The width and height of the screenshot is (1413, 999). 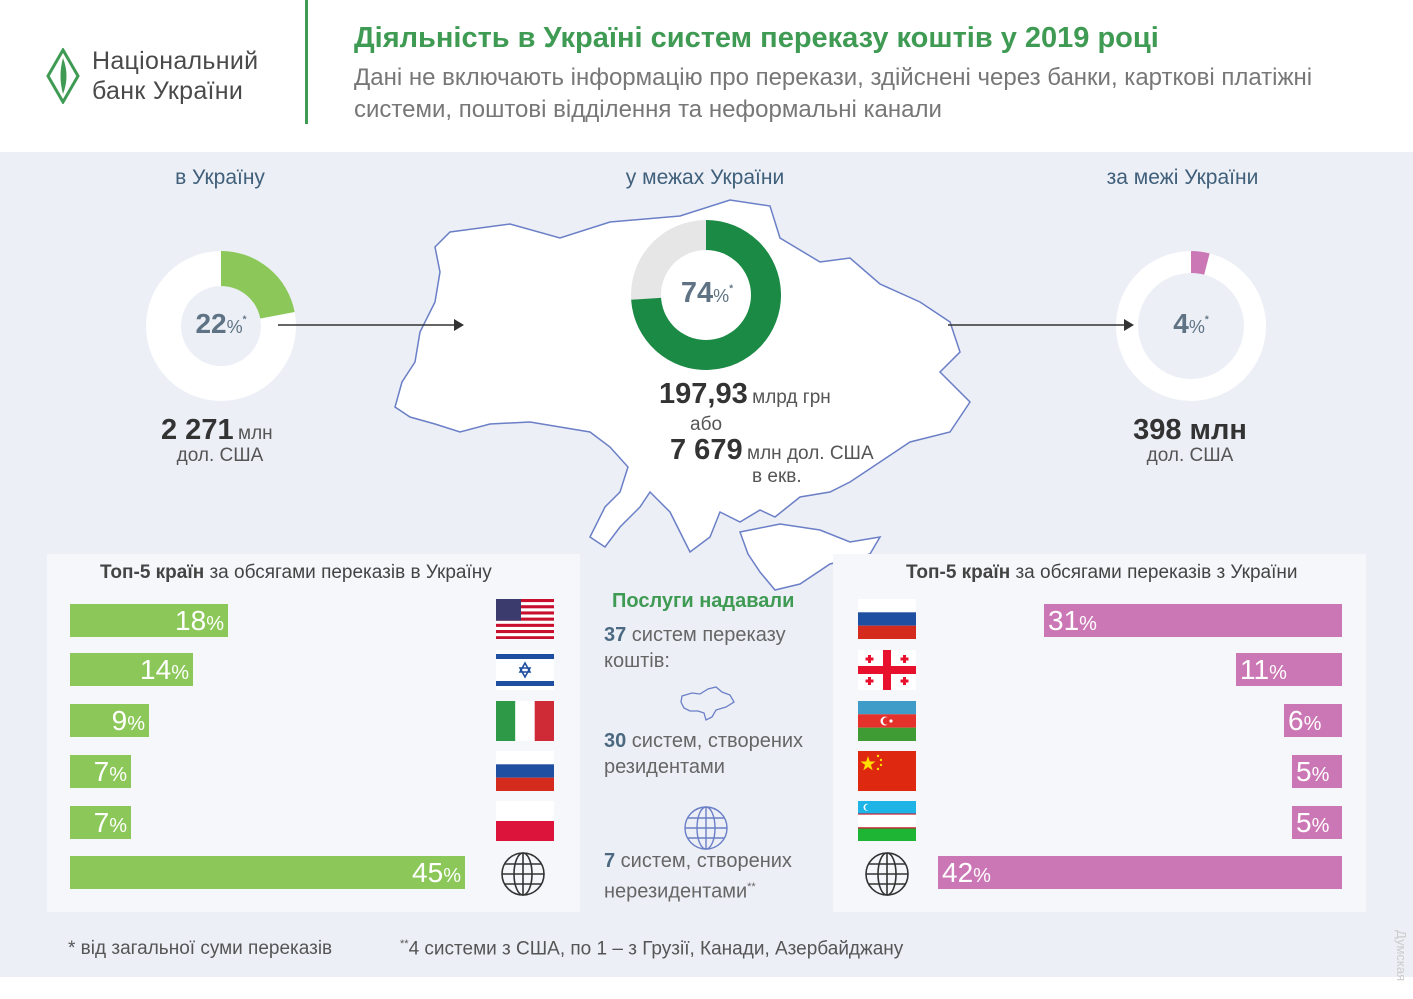 I want to click on amount-within-unit1: млрд грн, so click(x=791, y=397).